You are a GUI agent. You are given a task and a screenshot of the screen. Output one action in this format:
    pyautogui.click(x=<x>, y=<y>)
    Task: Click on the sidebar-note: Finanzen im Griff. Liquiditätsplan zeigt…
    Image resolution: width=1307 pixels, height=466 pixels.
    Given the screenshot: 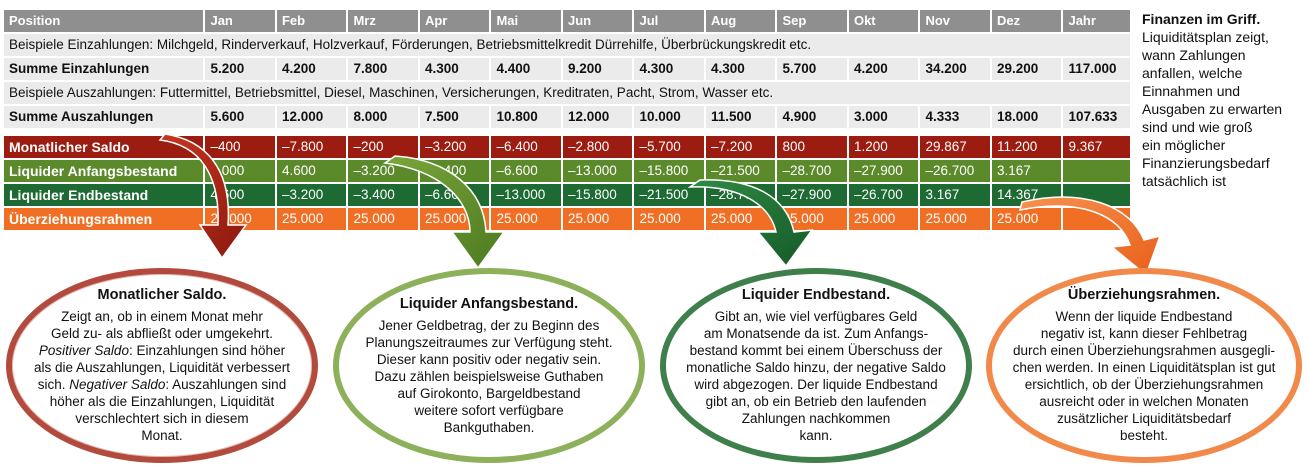 What is the action you would take?
    pyautogui.click(x=1222, y=100)
    